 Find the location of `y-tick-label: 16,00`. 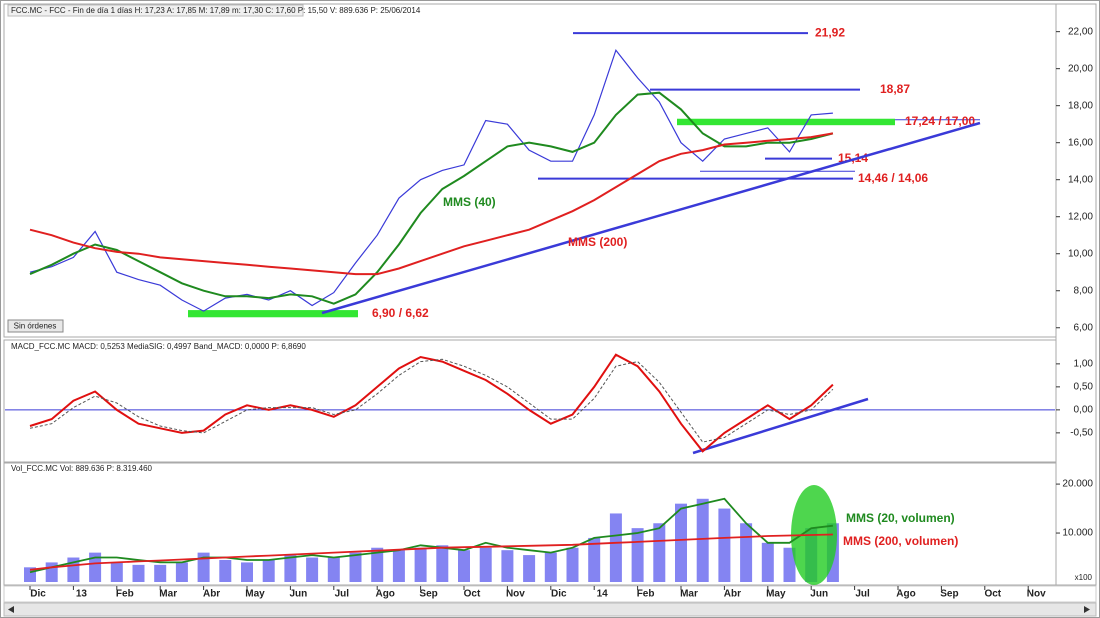

y-tick-label: 16,00 is located at coordinates (1080, 142).